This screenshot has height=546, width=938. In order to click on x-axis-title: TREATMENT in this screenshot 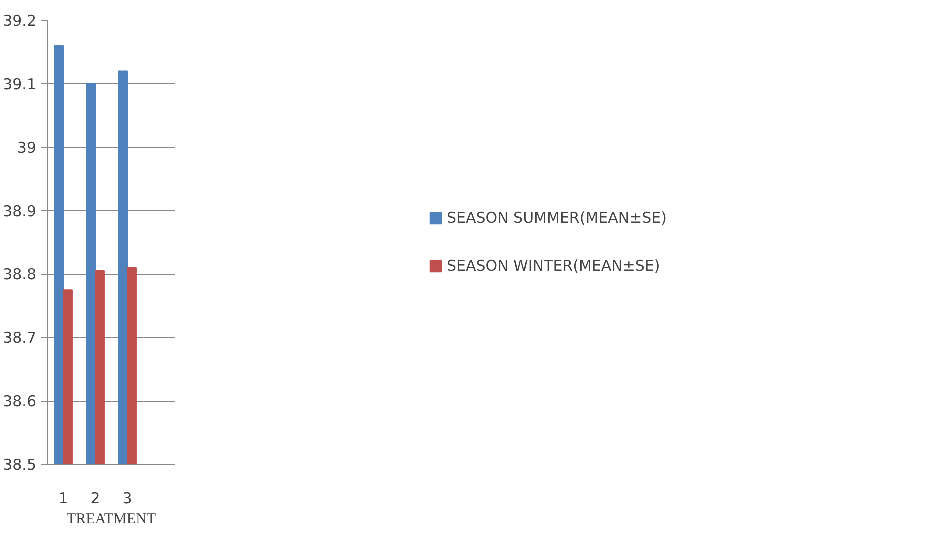, I will do `click(111, 520)`.